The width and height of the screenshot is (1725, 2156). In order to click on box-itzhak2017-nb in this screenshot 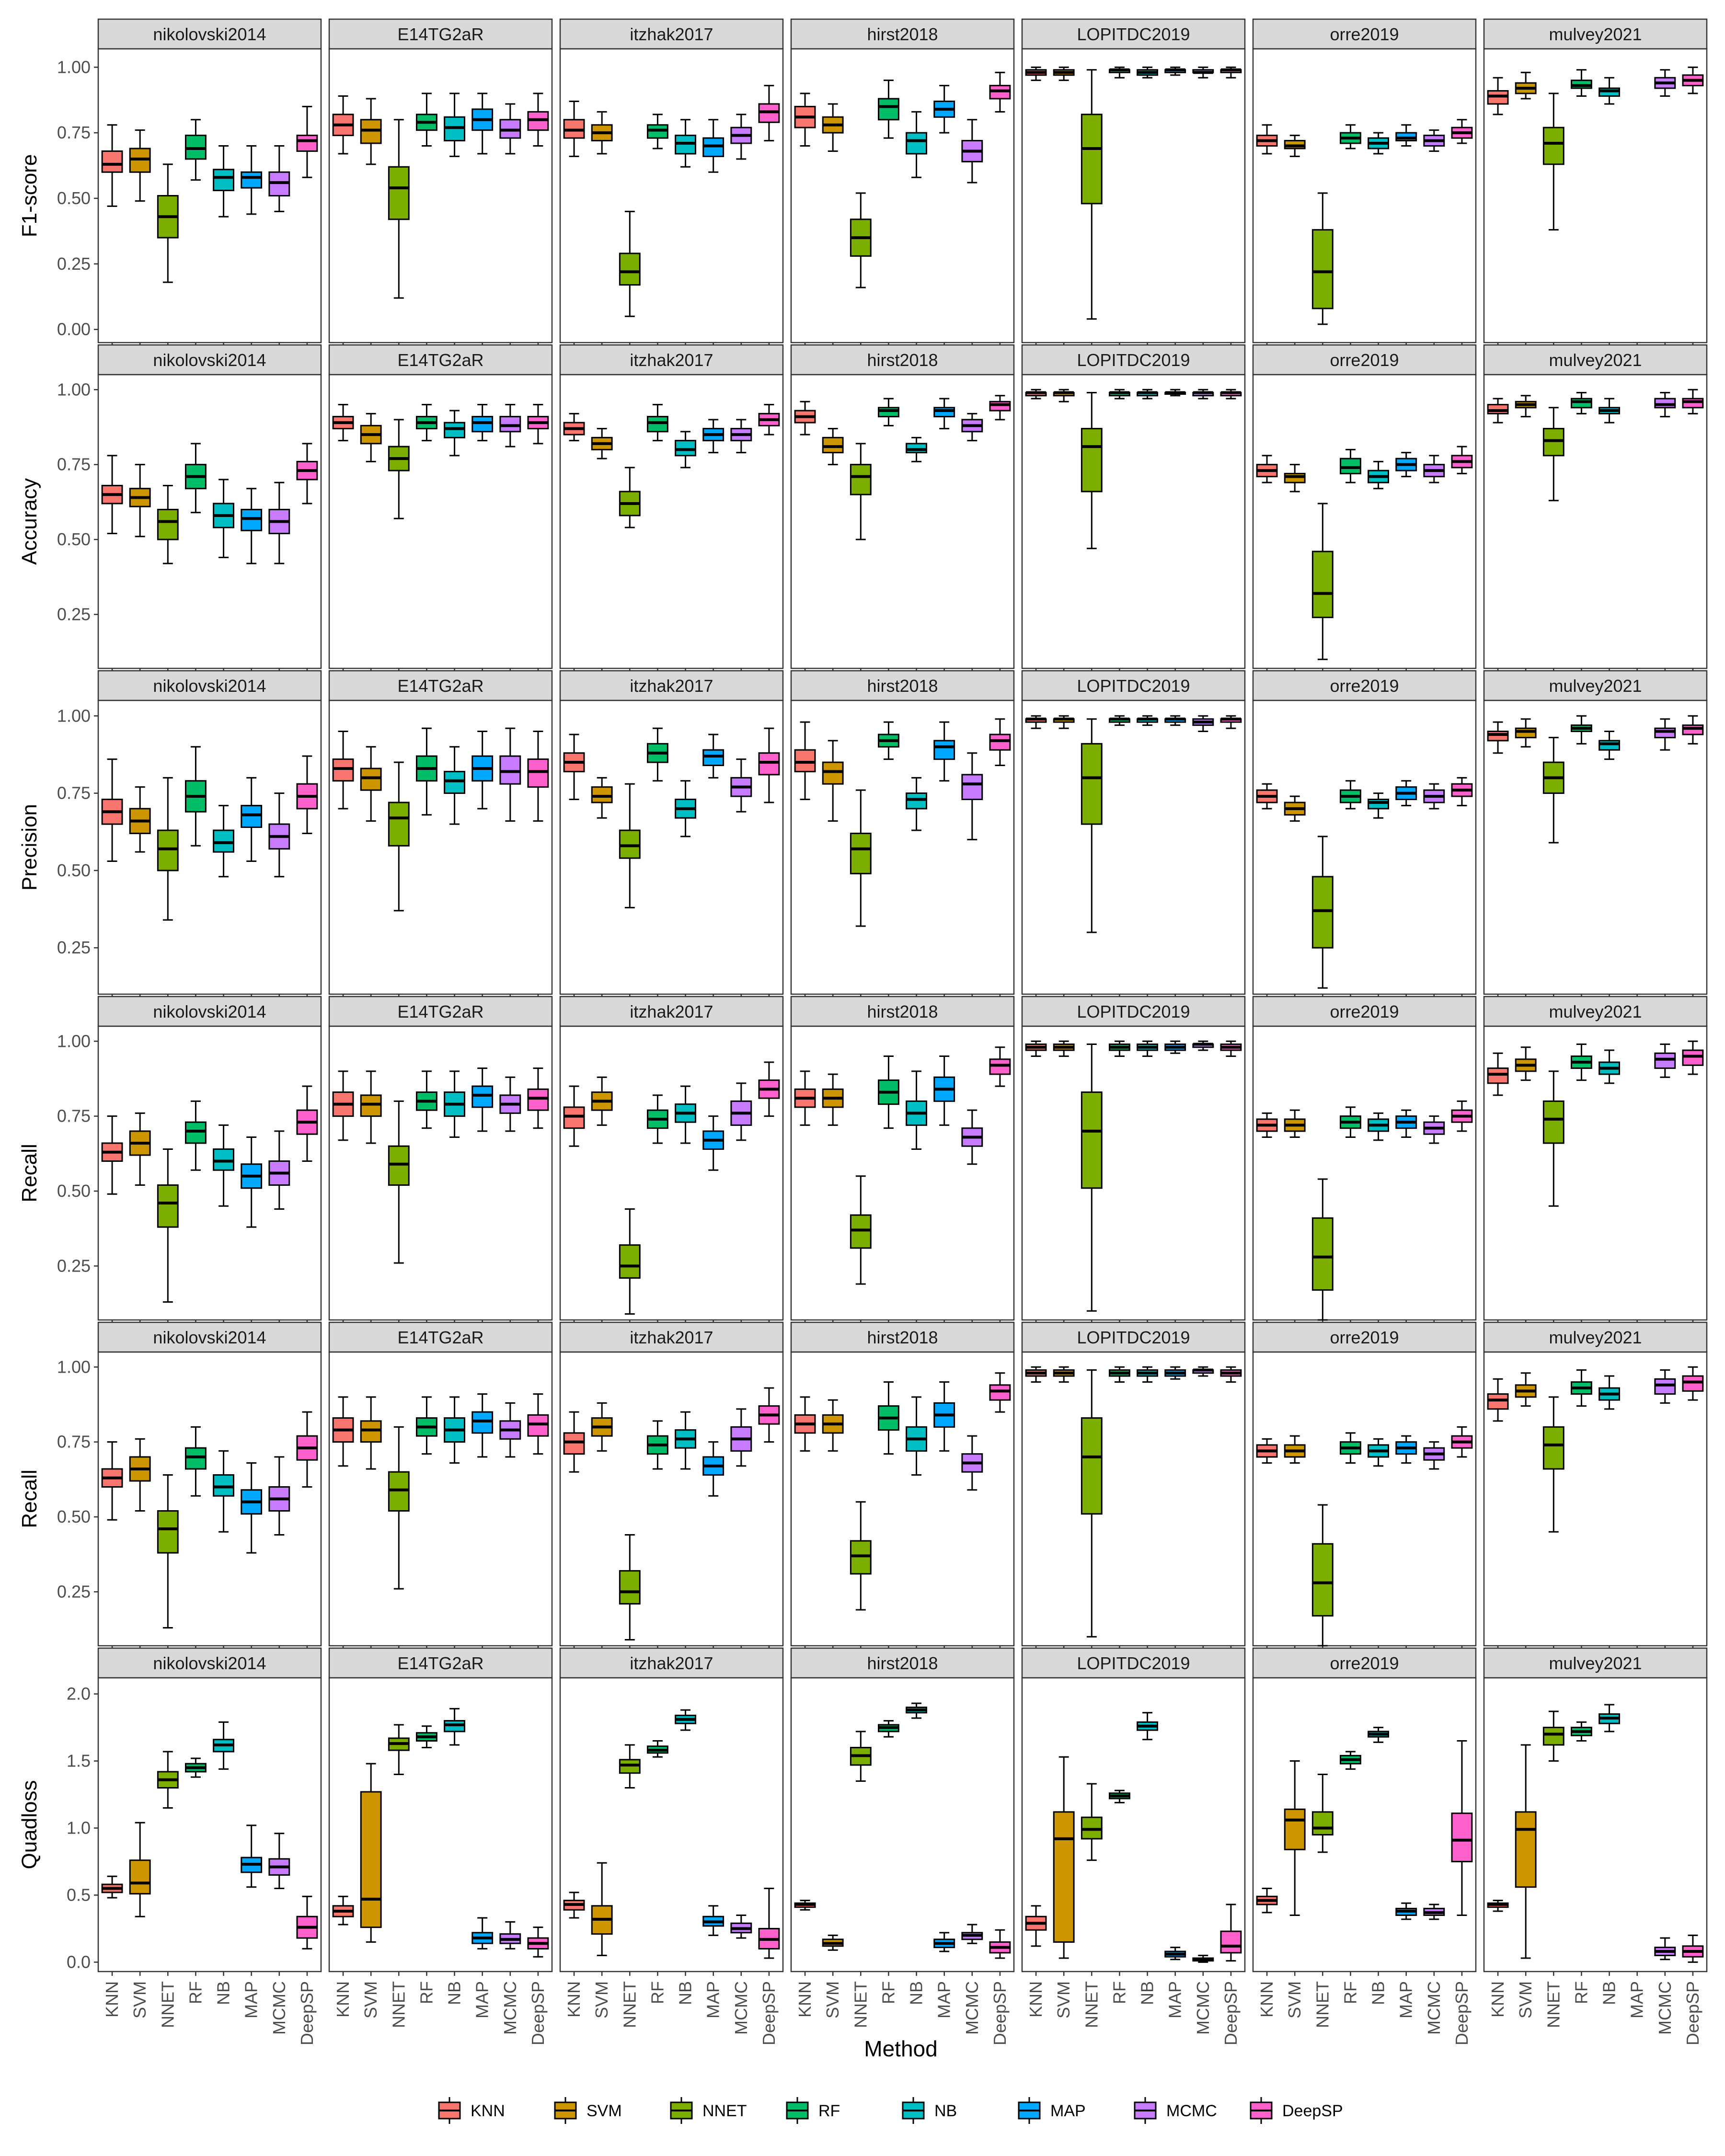, I will do `click(685, 1720)`.